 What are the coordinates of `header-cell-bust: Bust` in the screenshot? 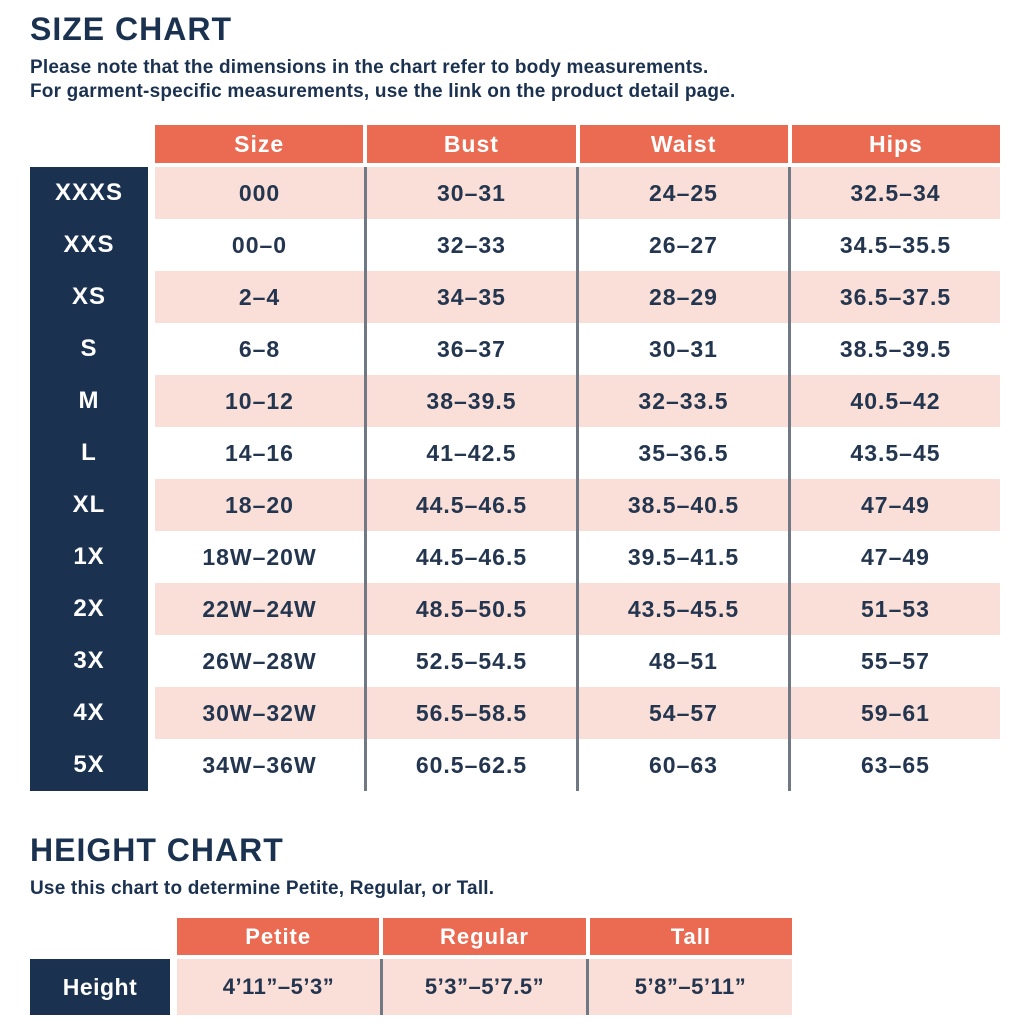 It's located at (469, 144).